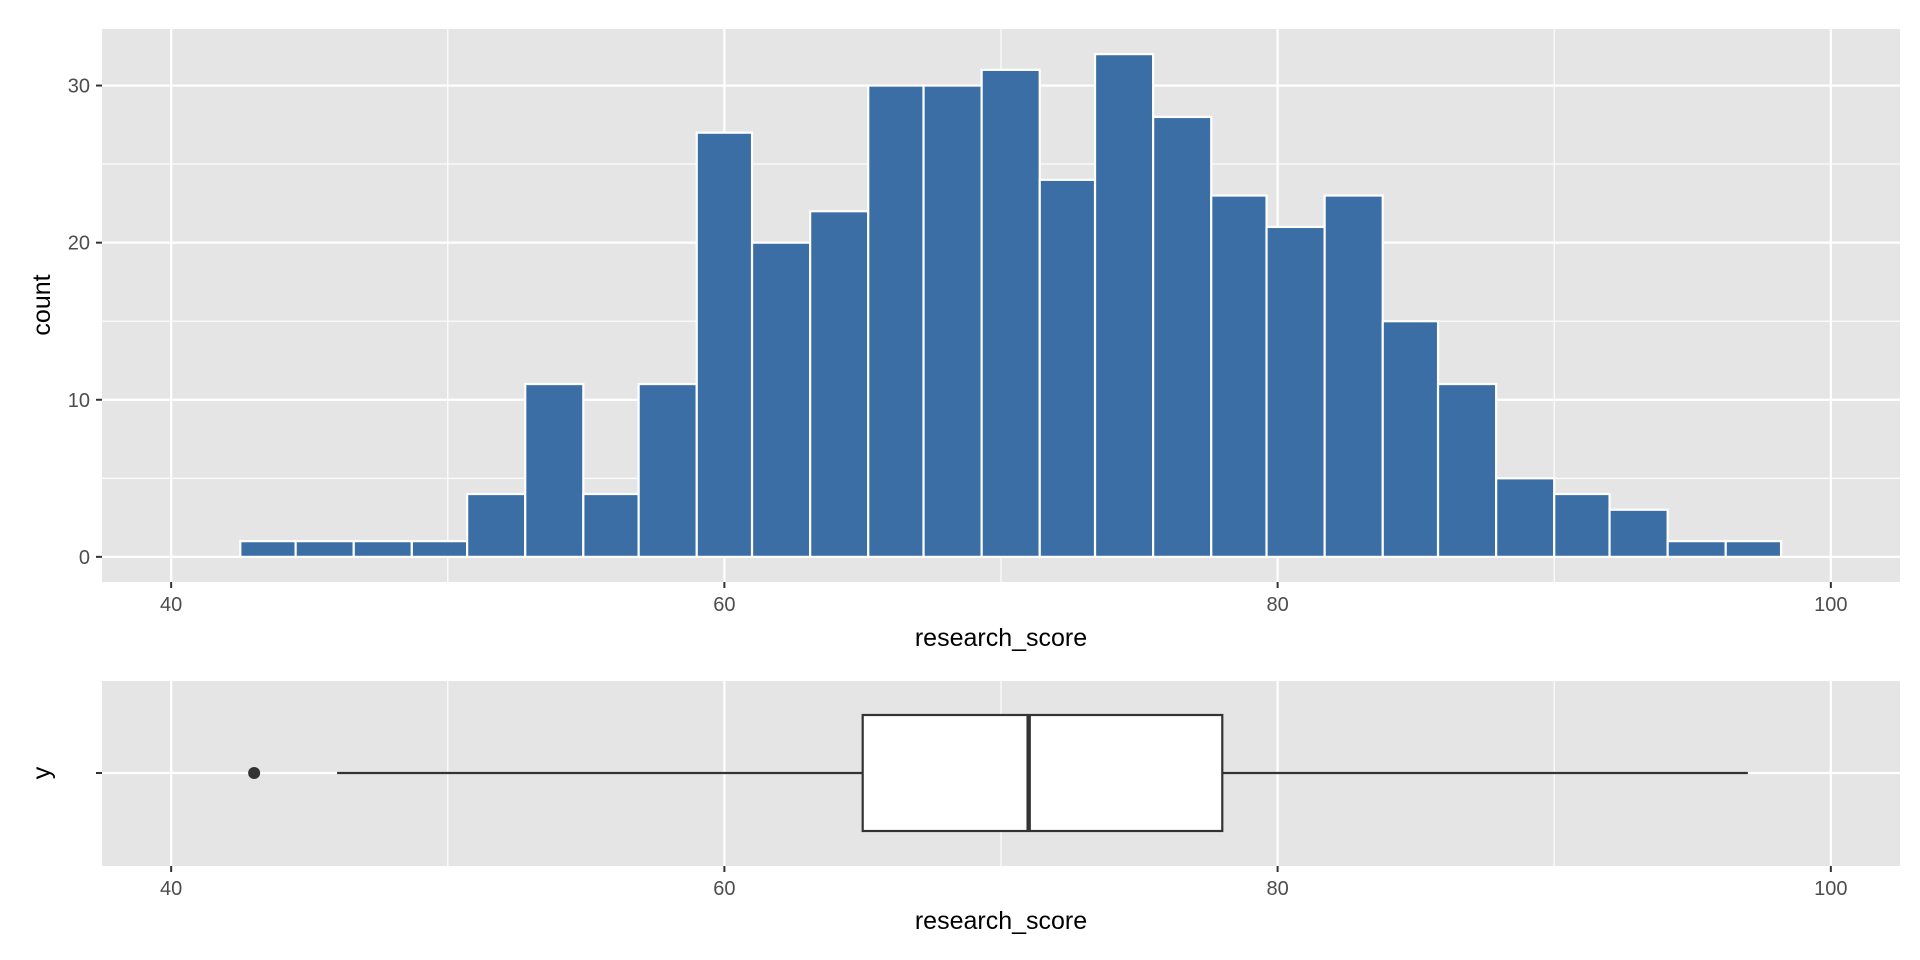 The height and width of the screenshot is (960, 1920). What do you see at coordinates (1277, 605) in the screenshot?
I see `histogram-x-tick-label: 80` at bounding box center [1277, 605].